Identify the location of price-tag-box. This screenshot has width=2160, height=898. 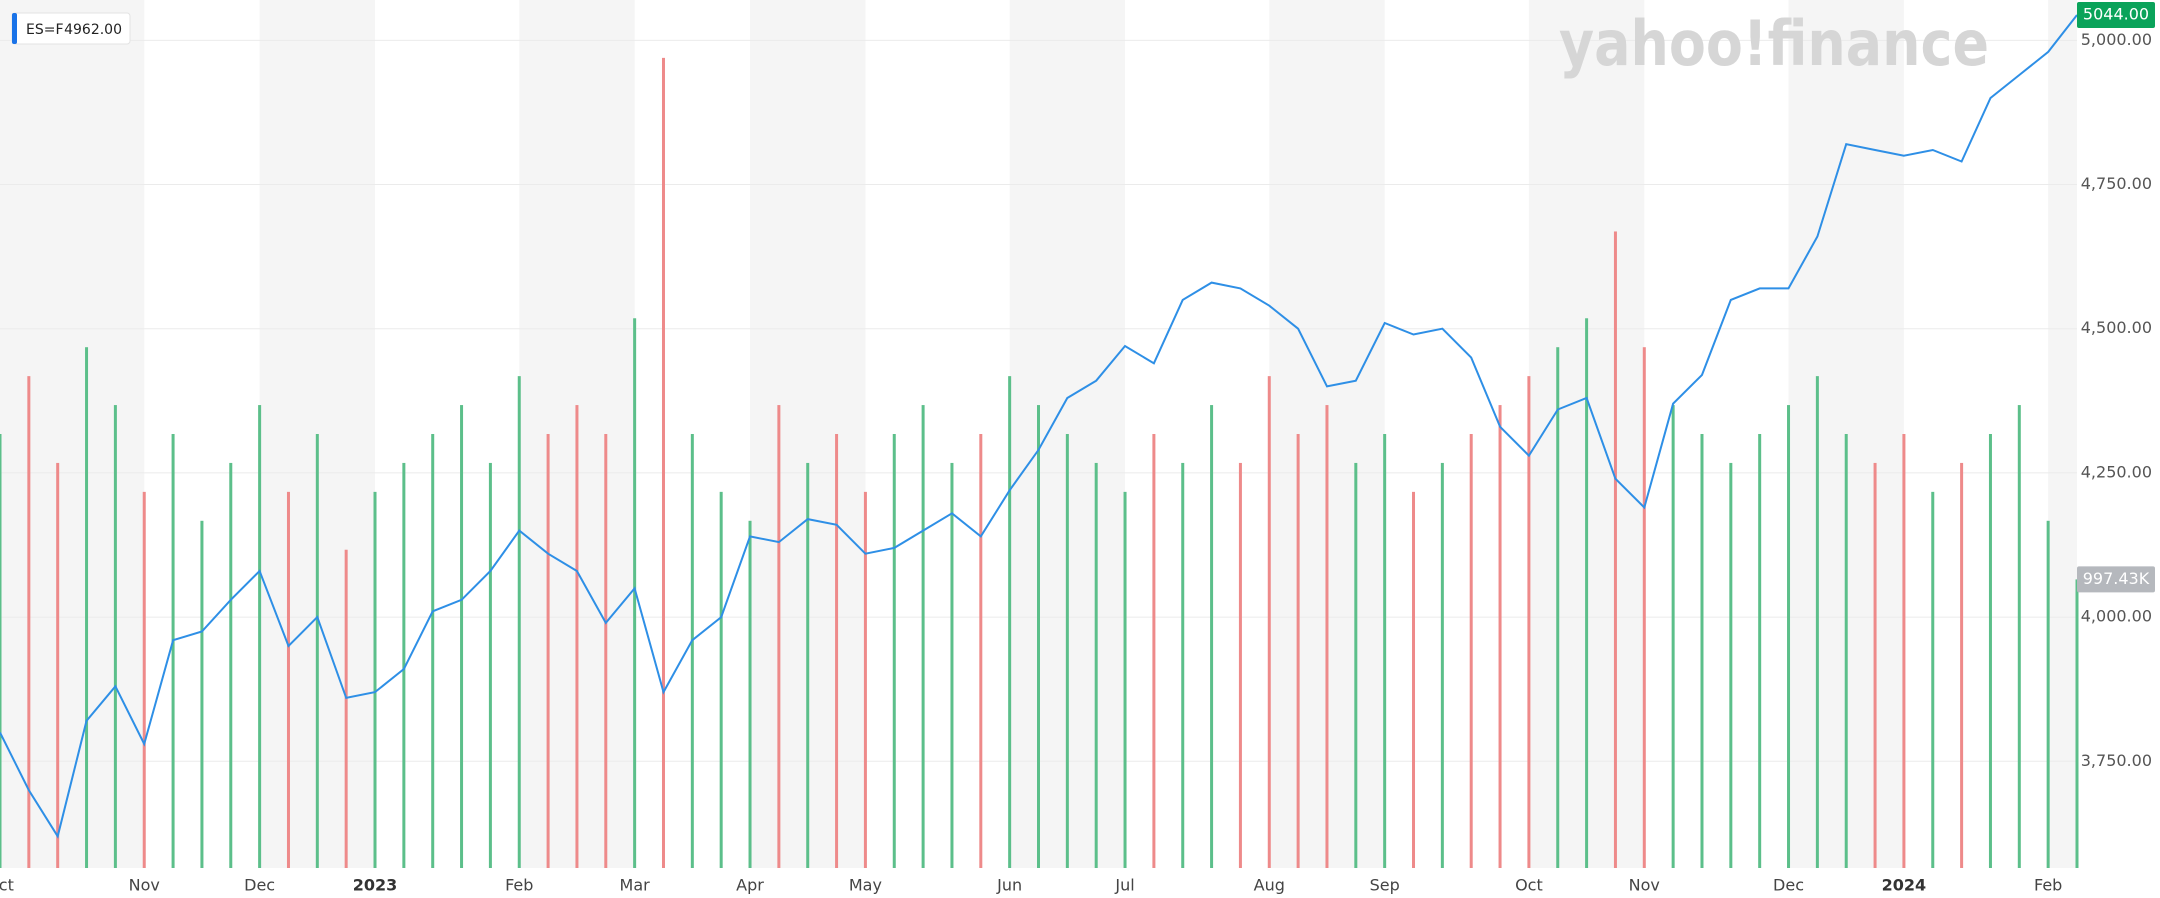
(2116, 14).